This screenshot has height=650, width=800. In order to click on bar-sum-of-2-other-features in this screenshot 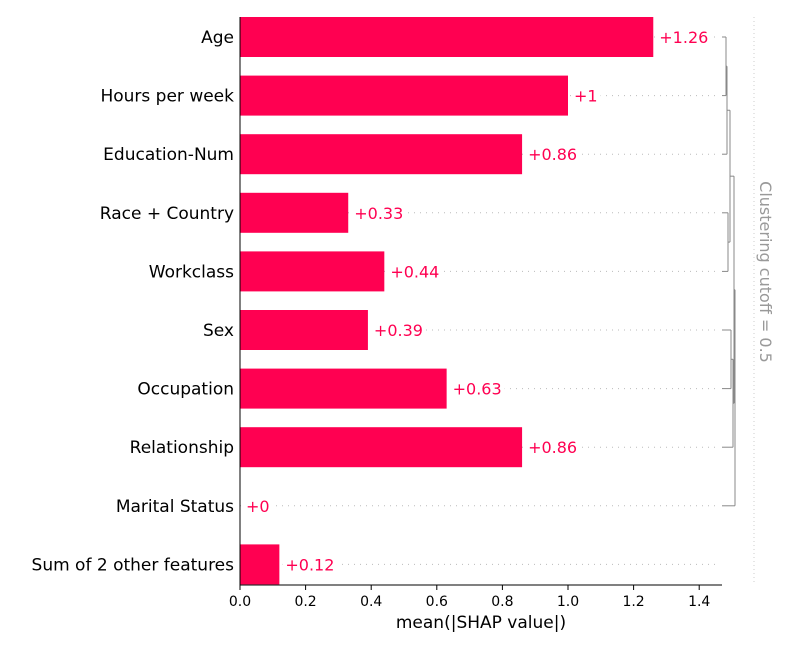, I will do `click(260, 564)`.